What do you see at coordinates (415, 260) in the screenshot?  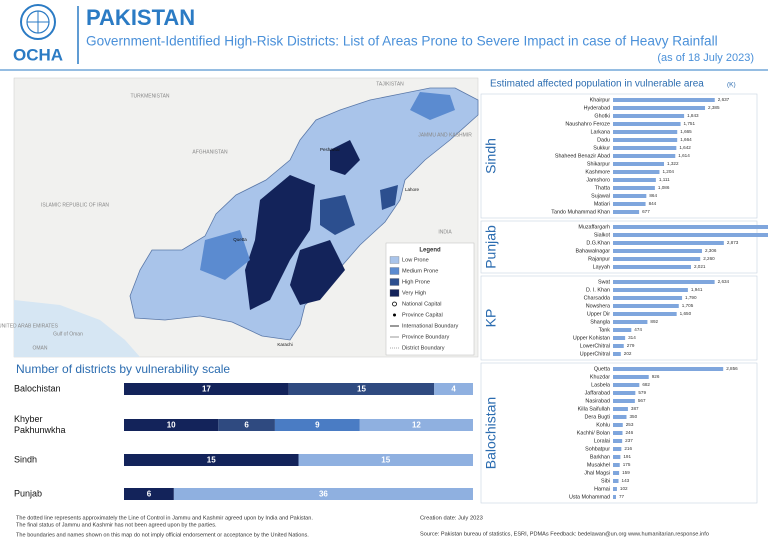 I see `legend-label: Low Prone` at bounding box center [415, 260].